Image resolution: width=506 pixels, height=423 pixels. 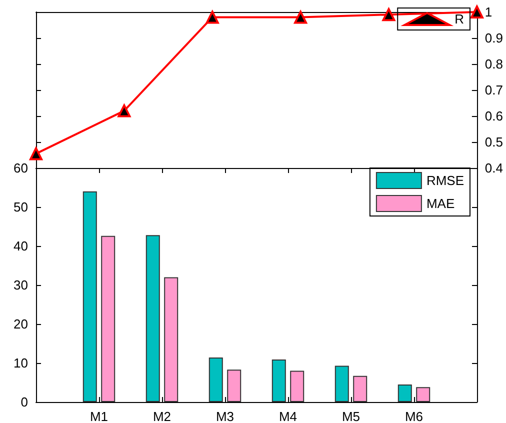 What do you see at coordinates (494, 168) in the screenshot?
I see `y-tick-label: 0.4` at bounding box center [494, 168].